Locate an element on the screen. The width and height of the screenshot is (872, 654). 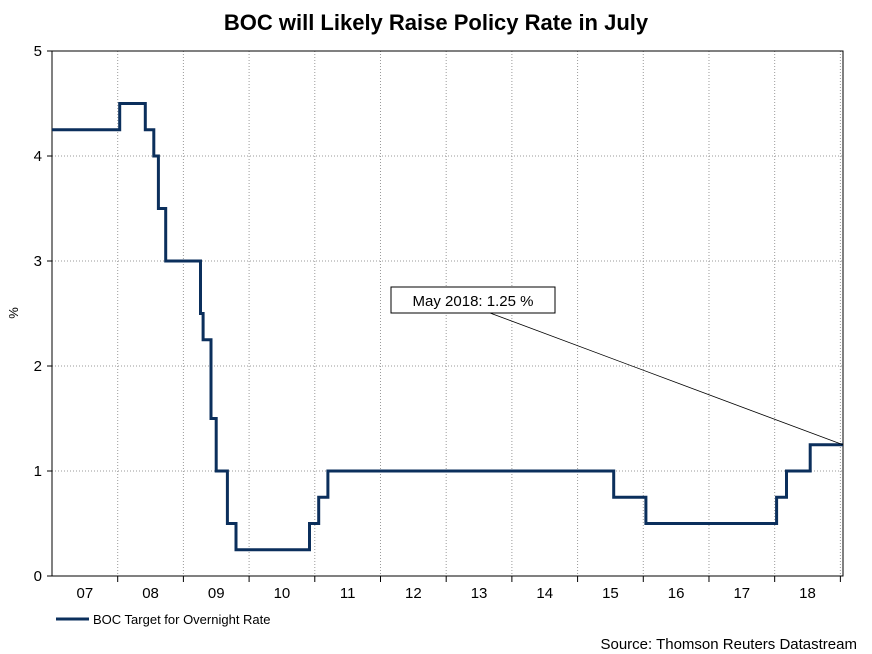
x-tick-label: 10 is located at coordinates (282, 593).